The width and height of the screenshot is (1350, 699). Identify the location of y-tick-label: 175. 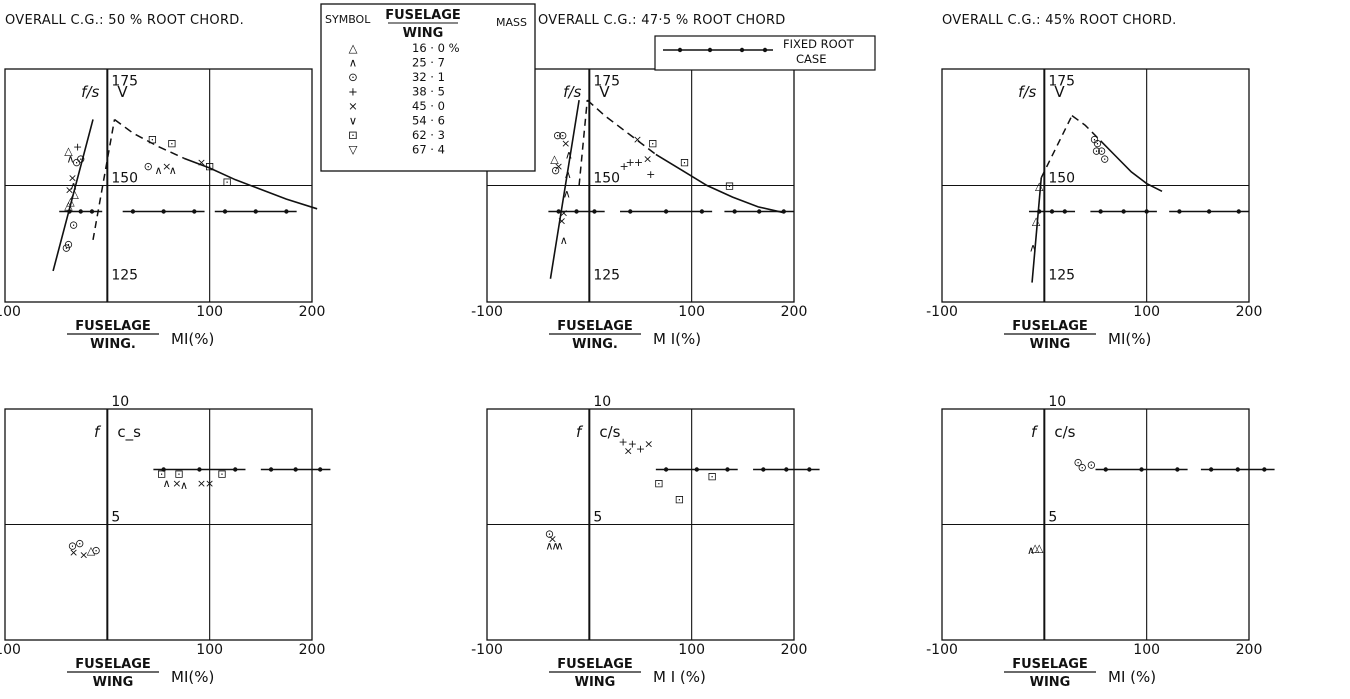
(606, 81).